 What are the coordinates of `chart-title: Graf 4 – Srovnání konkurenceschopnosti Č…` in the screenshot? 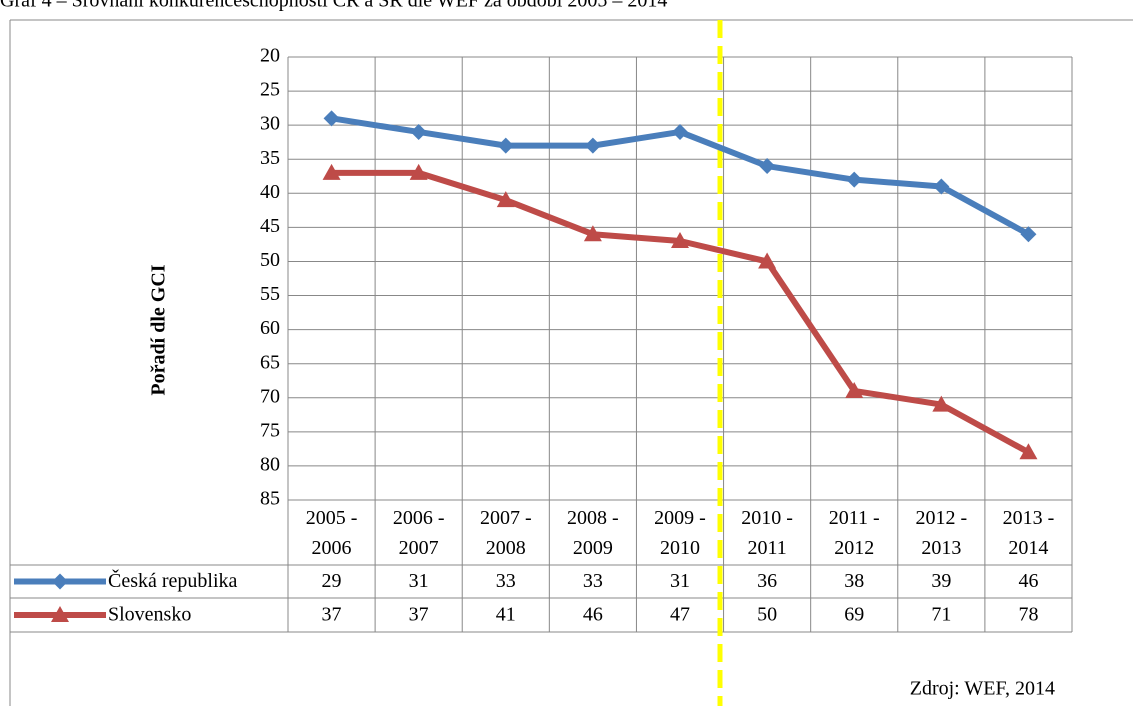 It's located at (333, 6).